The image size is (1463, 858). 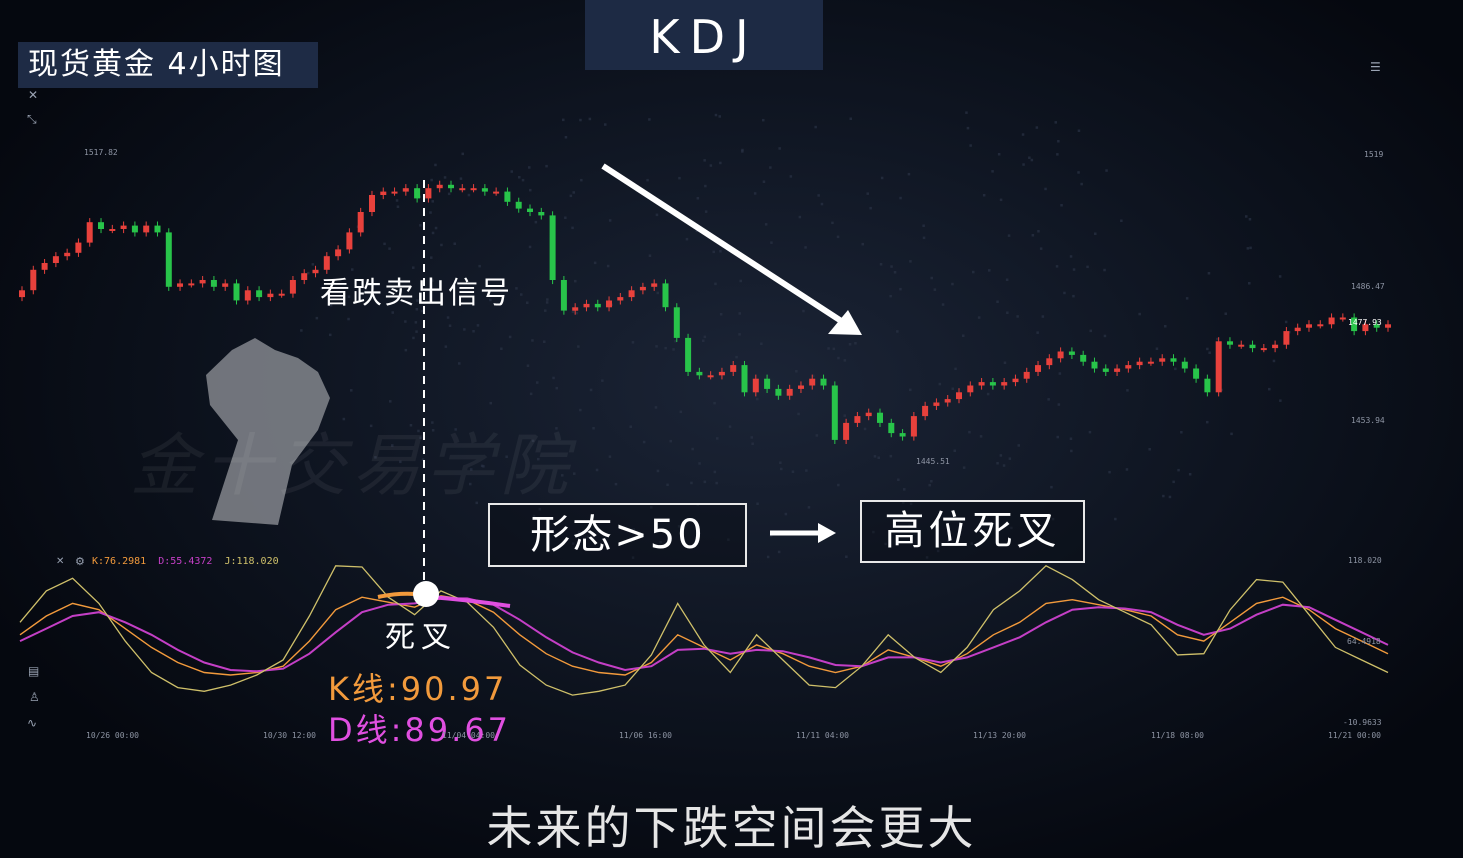 What do you see at coordinates (60, 561) in the screenshot?
I see `indicator-close-icon: ✕` at bounding box center [60, 561].